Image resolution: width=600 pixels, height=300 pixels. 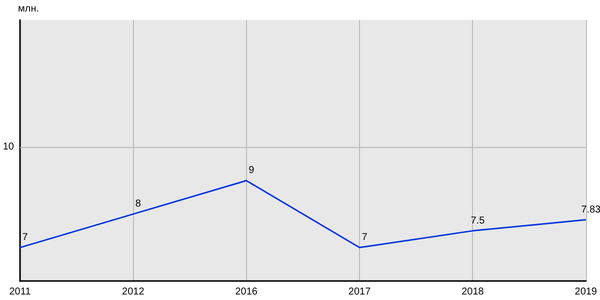 What do you see at coordinates (360, 292) in the screenshot?
I see `x-tick-label: 2017` at bounding box center [360, 292].